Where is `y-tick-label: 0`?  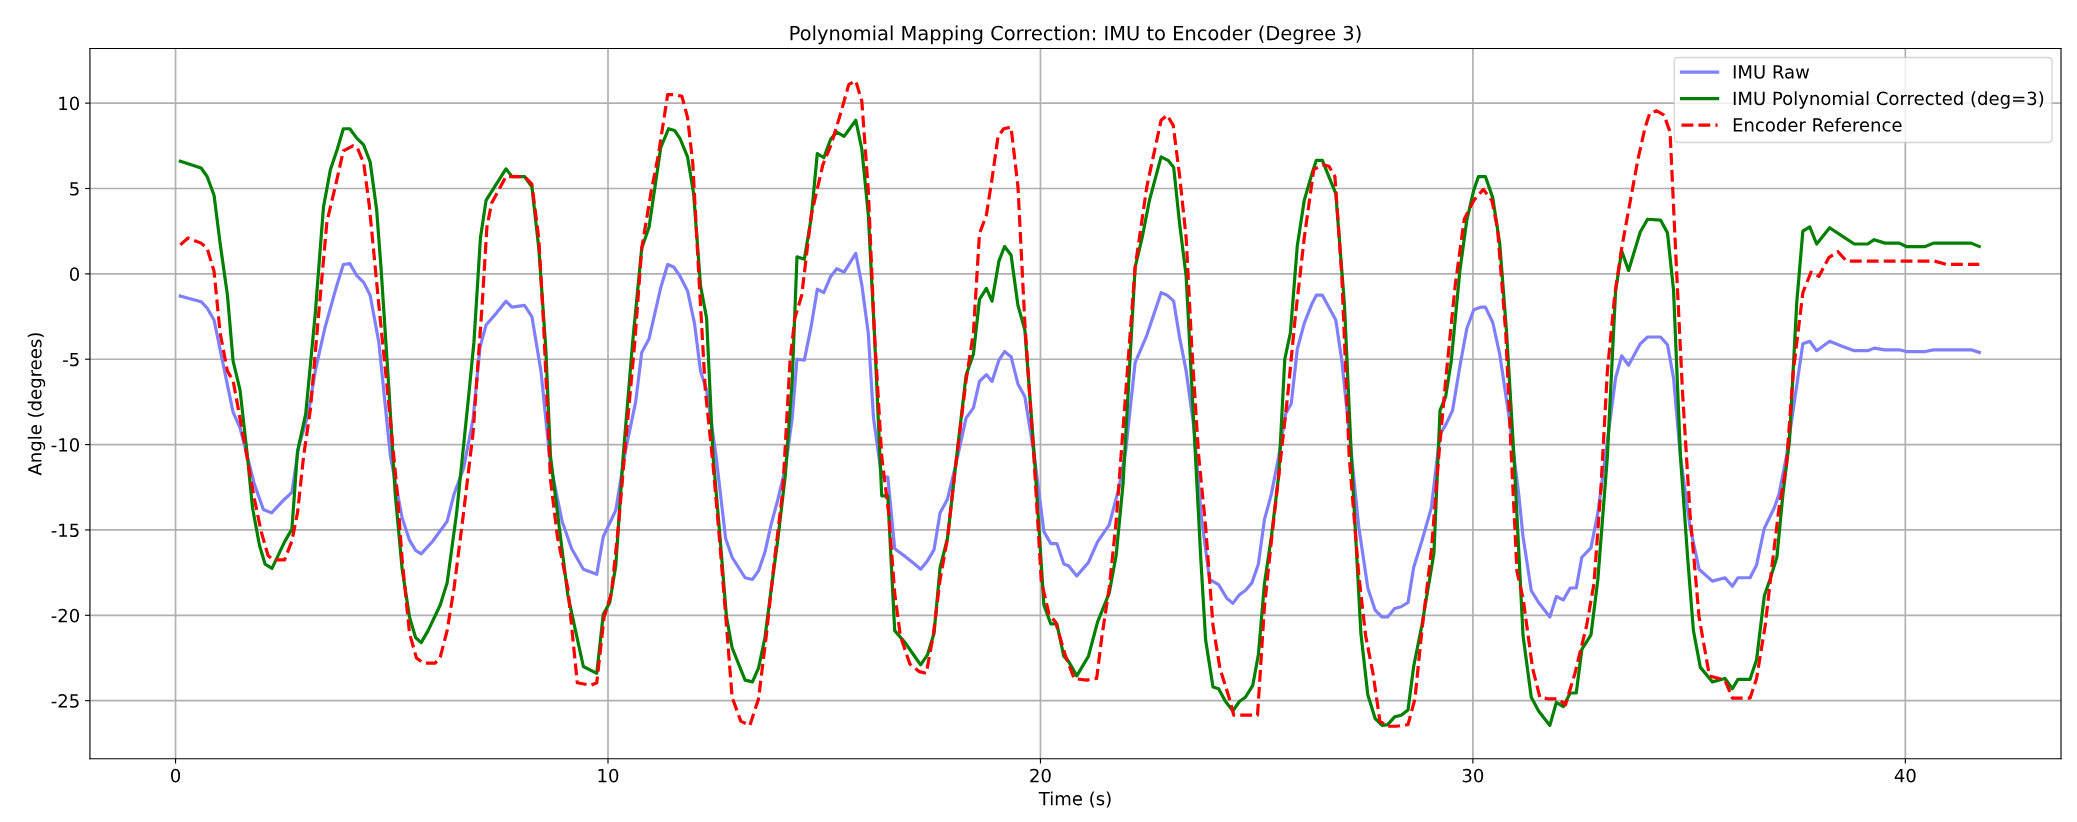
y-tick-label: 0 is located at coordinates (74, 274).